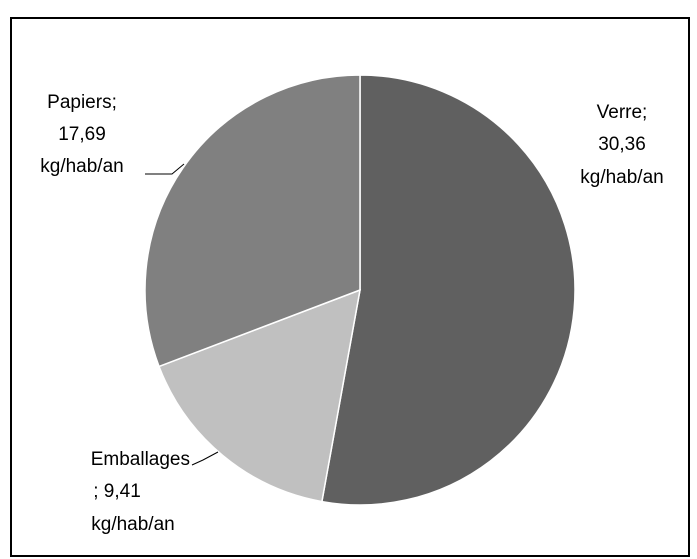  Describe the element at coordinates (140, 459) in the screenshot. I see `data-label: Emballages` at that location.